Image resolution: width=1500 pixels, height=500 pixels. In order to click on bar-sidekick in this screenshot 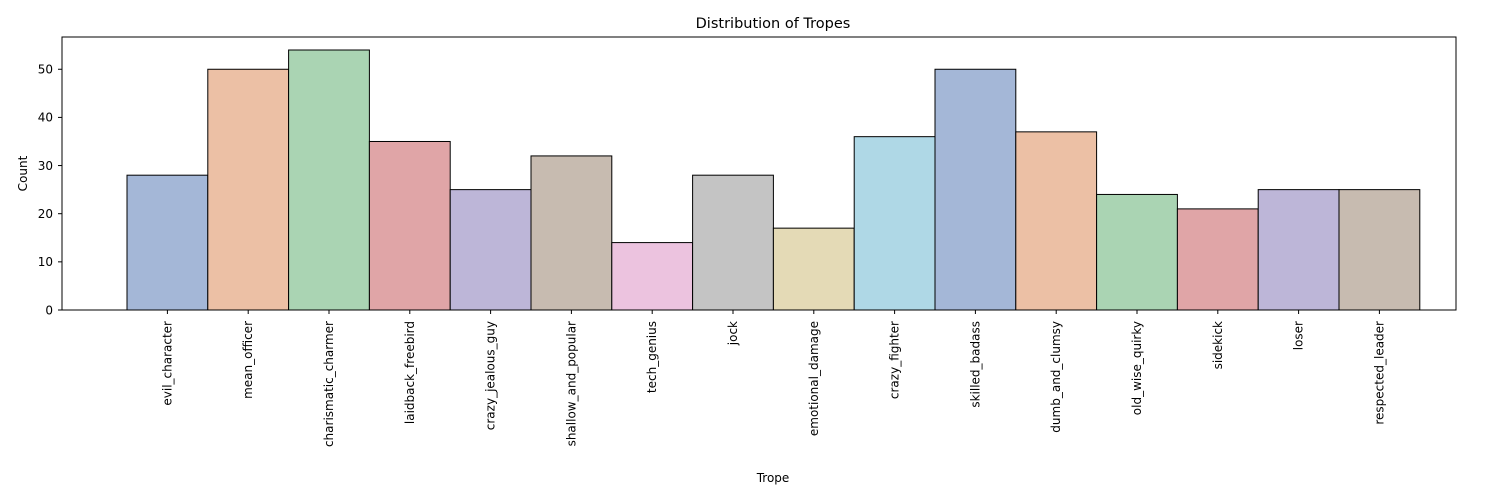, I will do `click(1217, 259)`.